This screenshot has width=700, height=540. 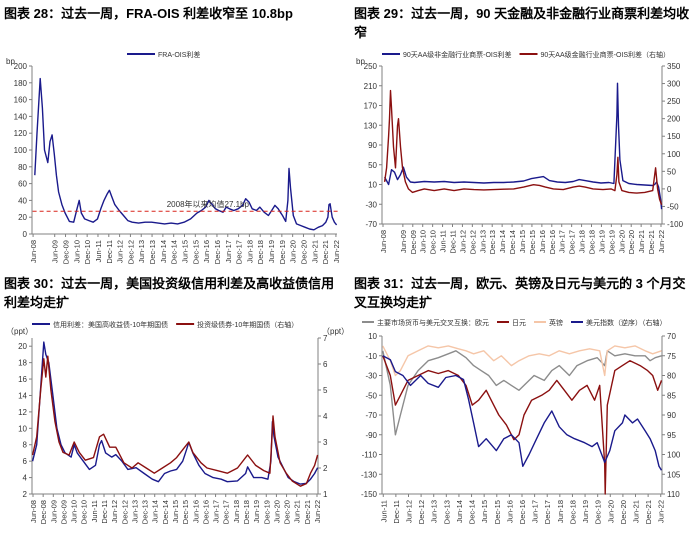 What do you see at coordinates (671, 395) in the screenshot?
I see `y-tick-label-right: 85` at bounding box center [671, 395].